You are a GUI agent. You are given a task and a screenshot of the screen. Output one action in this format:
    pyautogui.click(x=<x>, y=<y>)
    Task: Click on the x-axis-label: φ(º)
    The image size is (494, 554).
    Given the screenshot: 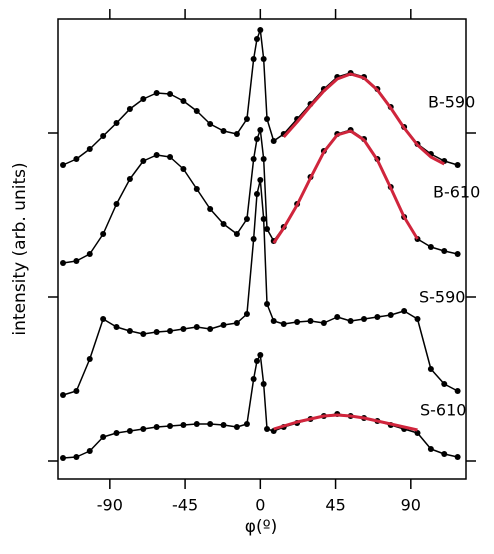 What is the action you would take?
    pyautogui.click(x=261, y=527)
    